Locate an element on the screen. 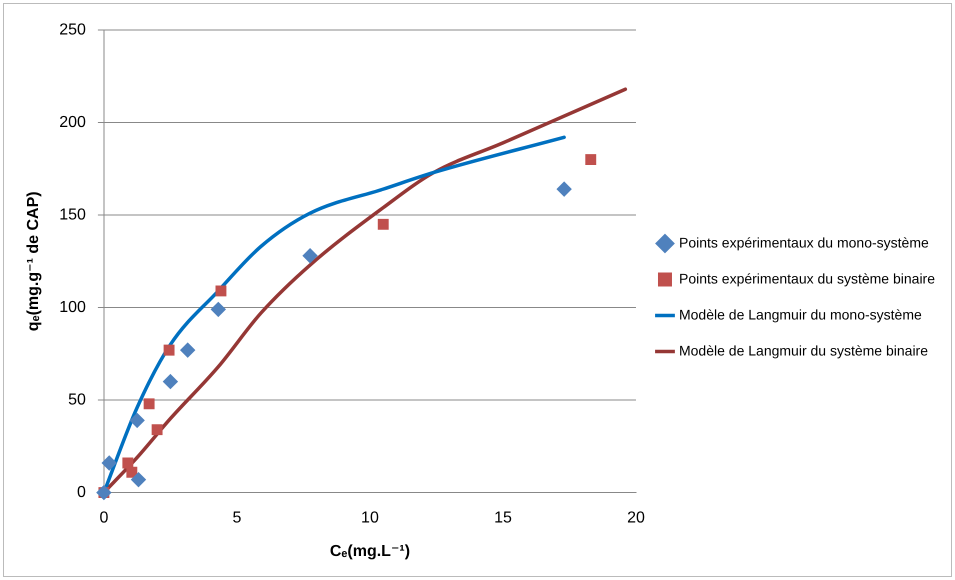  x-axis-title: Cₑ(mg.L⁻¹) is located at coordinates (370, 551).